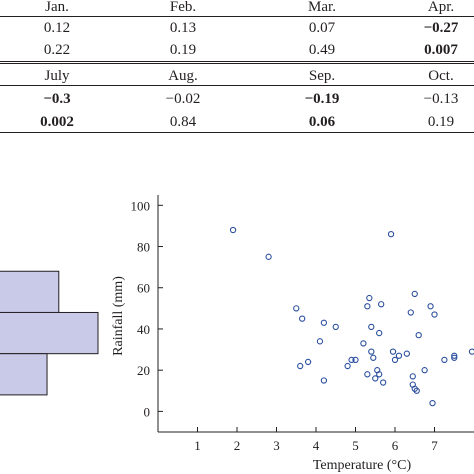 The image size is (474, 474). Describe the element at coordinates (316, 445) in the screenshot. I see `x-tick-label: 4` at that location.